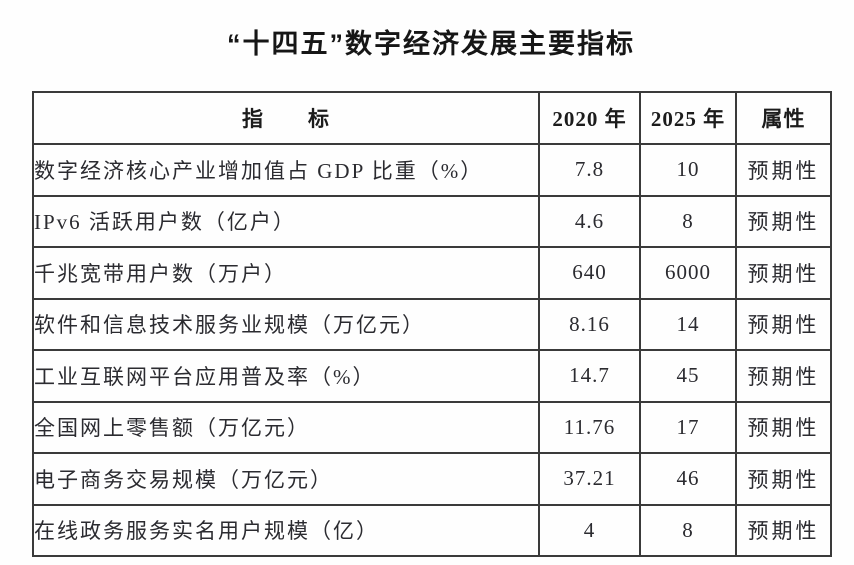  I want to click on table-row: 软件和信息技术服务业规模（万亿元） 8.16 14 预期性, so click(432, 324).